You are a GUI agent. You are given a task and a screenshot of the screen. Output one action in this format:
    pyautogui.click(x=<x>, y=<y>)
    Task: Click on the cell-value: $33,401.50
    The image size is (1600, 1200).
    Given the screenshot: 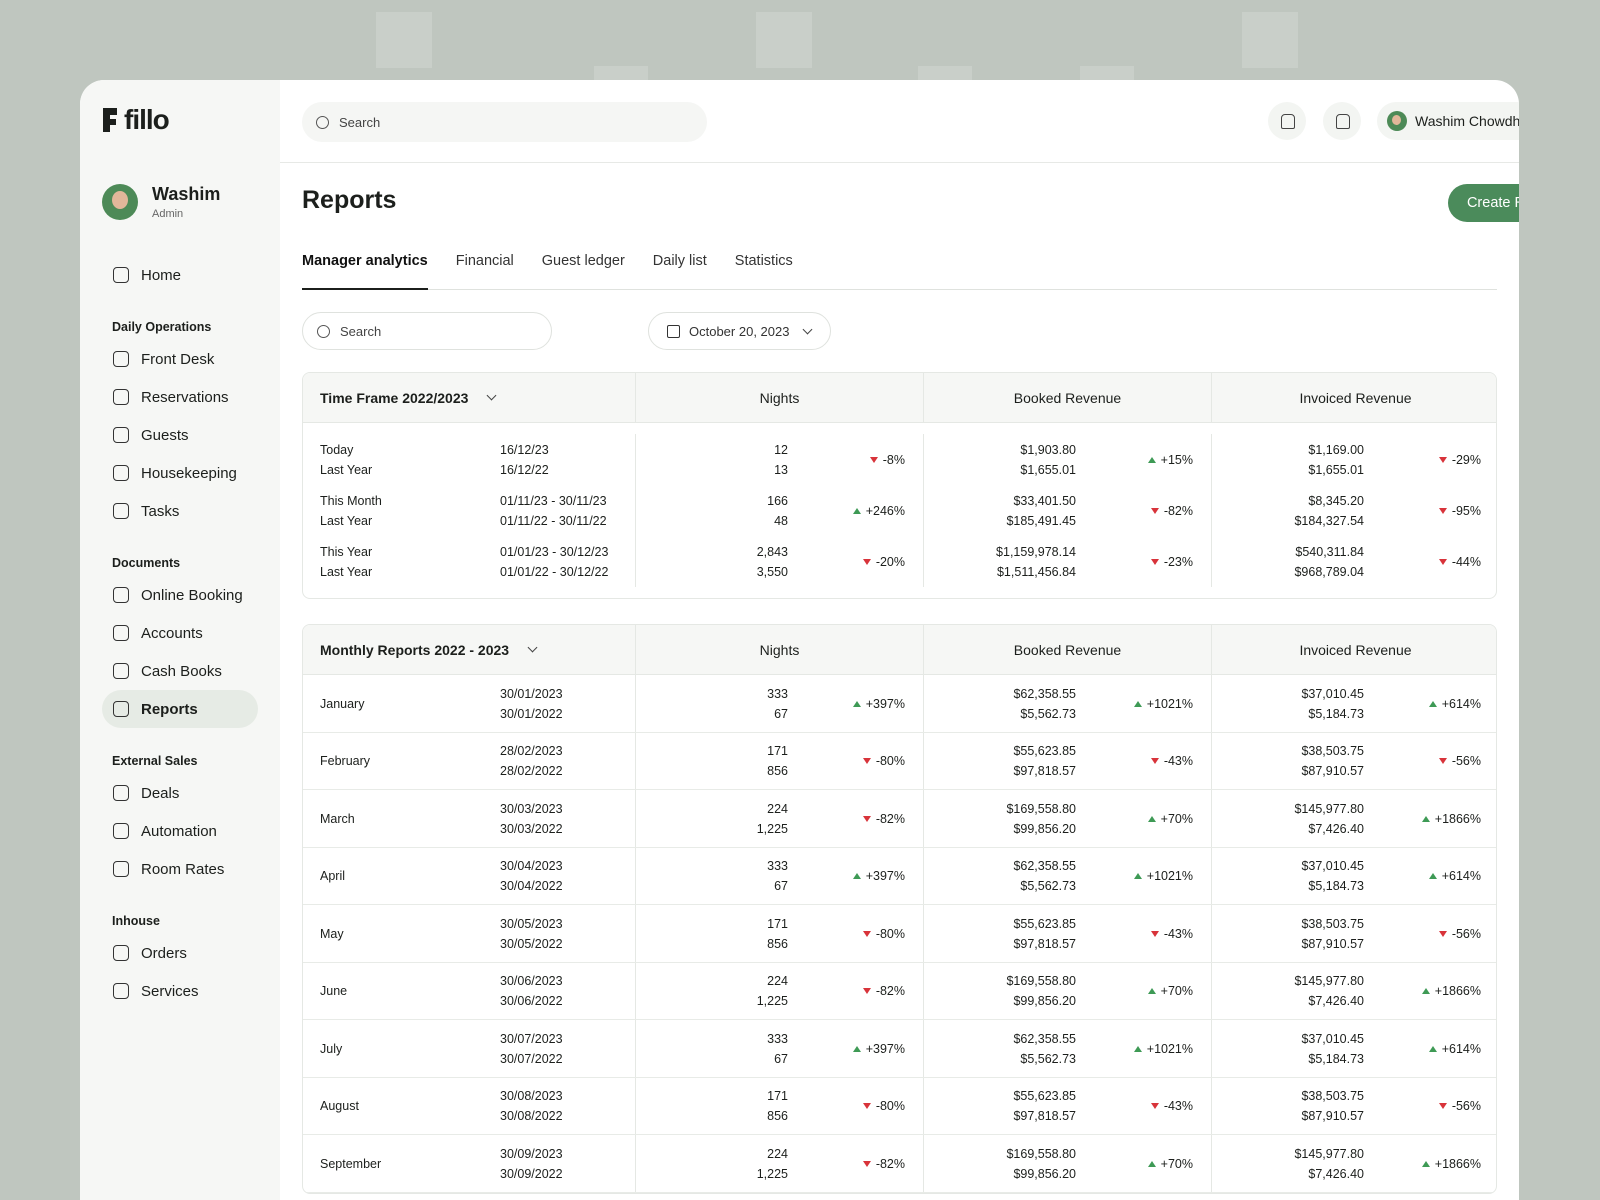 What is the action you would take?
    pyautogui.click(x=1044, y=500)
    